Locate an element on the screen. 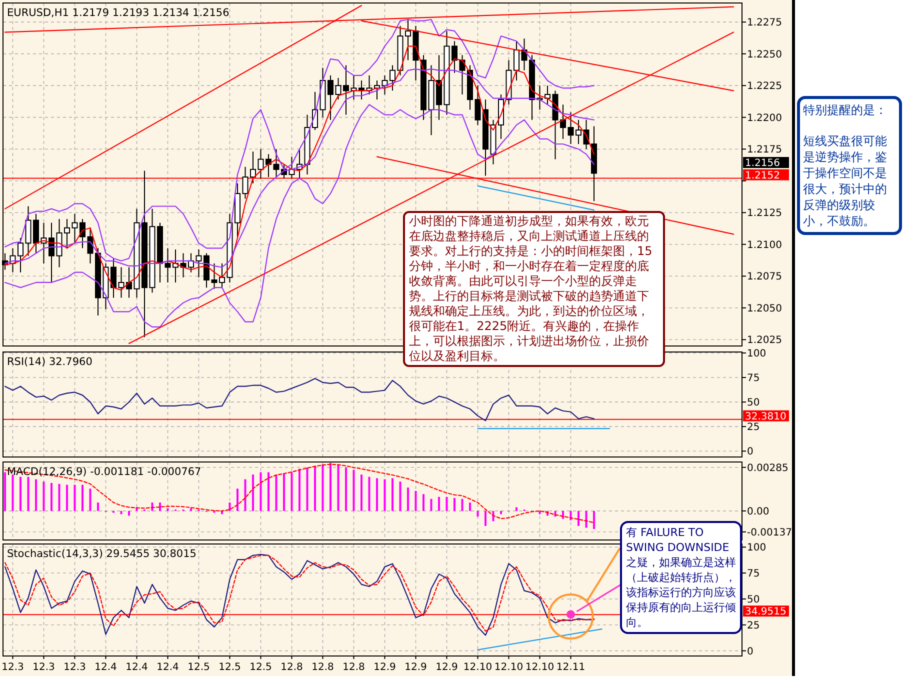 The image size is (904, 693). text: 短线买盘很可能是逆势操作，鉴于操作空间不是很大，预计中的反弹的级别较小，不鼓励。 is located at coordinates (845, 181).